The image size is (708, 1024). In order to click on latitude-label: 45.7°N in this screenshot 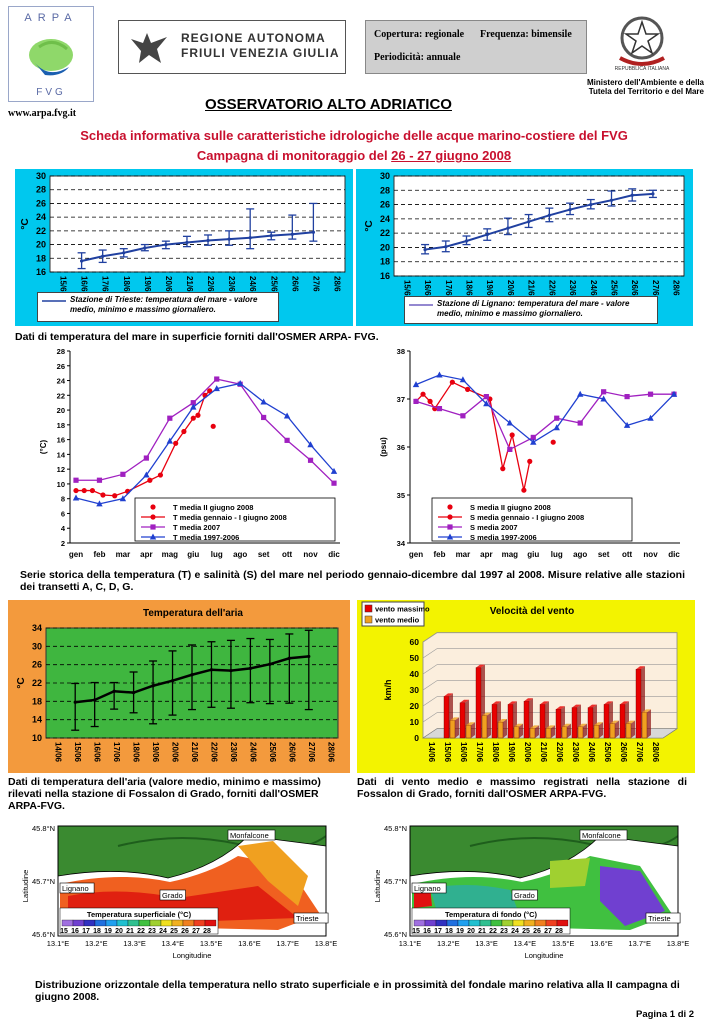, I will do `click(43, 881)`.